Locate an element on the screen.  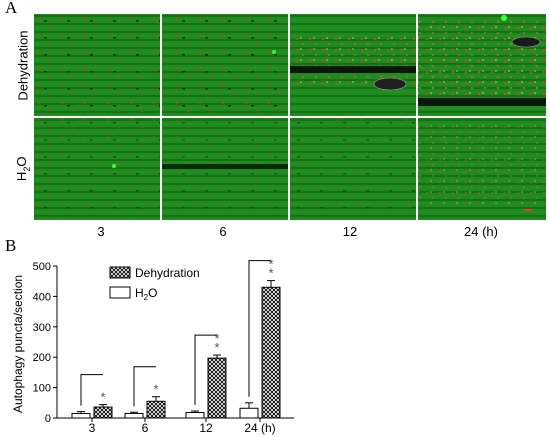
col-label-3: 3 is located at coordinates (101, 231).